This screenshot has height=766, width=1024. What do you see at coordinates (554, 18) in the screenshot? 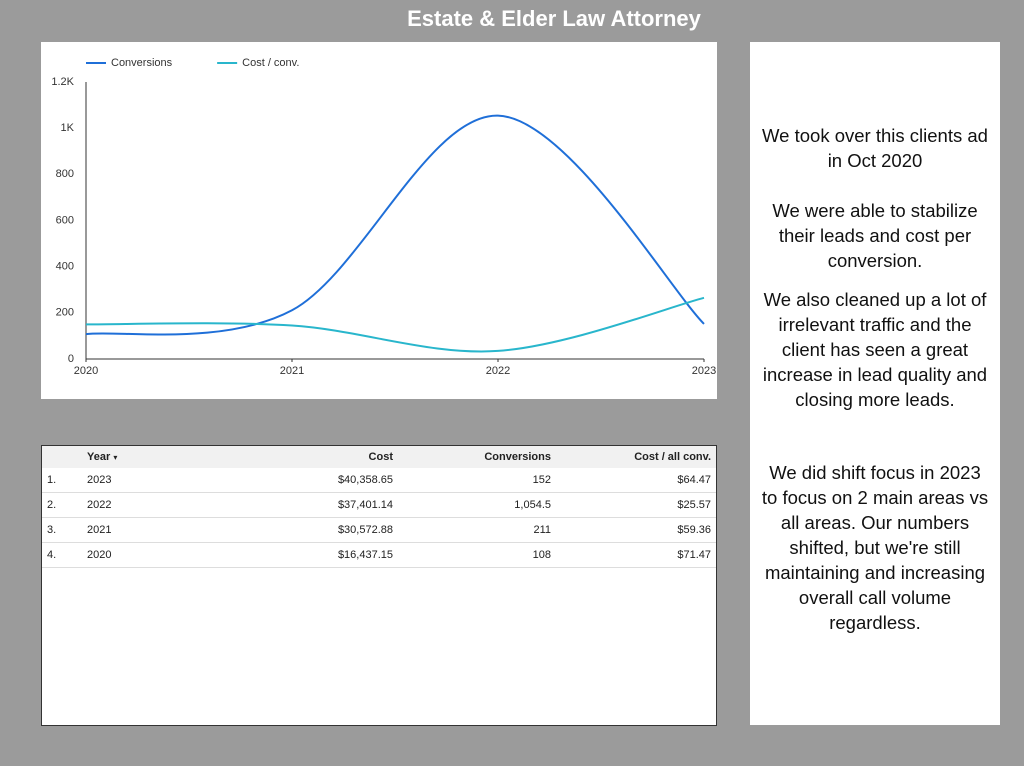
I see `page-title: Estate & Elder Law Attorney` at bounding box center [554, 18].